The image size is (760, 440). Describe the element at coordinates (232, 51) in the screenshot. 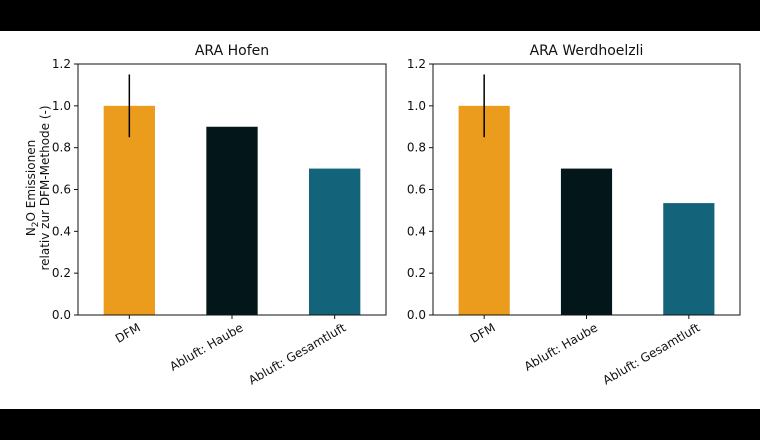

I see `chart-title: ARA Hofen` at that location.